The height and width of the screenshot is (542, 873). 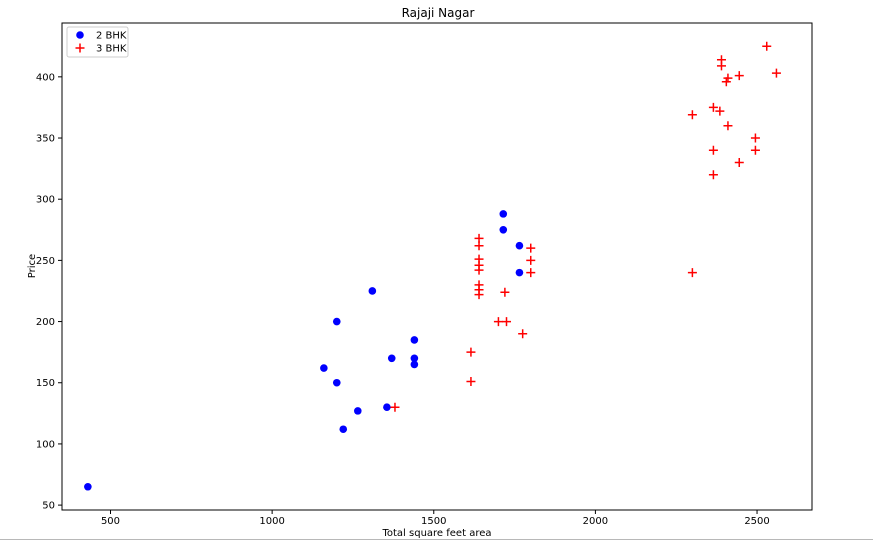 What do you see at coordinates (111, 49) in the screenshot?
I see `legend-label-3bhk: 3 BHK` at bounding box center [111, 49].